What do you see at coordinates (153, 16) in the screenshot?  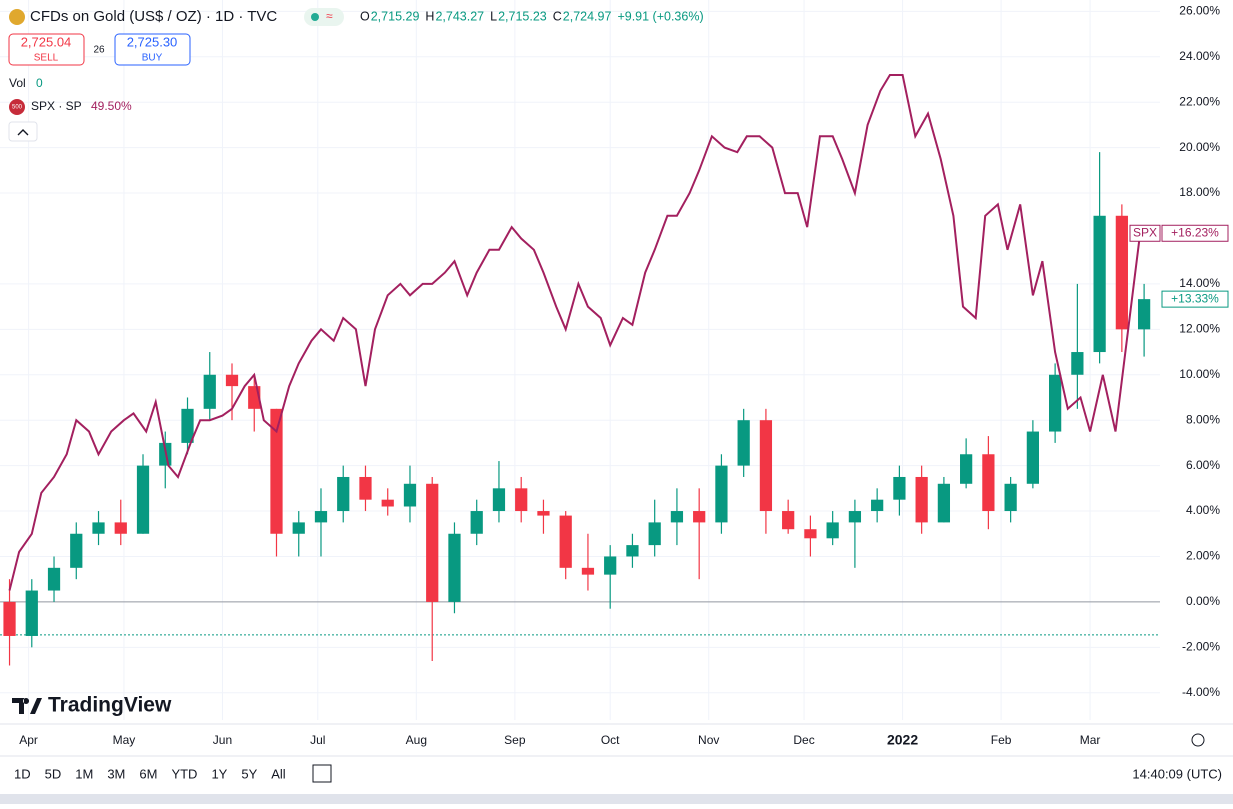 I see `symbol-title: CFDs on Gold (US$ / OZ) · 1D · TVC` at bounding box center [153, 16].